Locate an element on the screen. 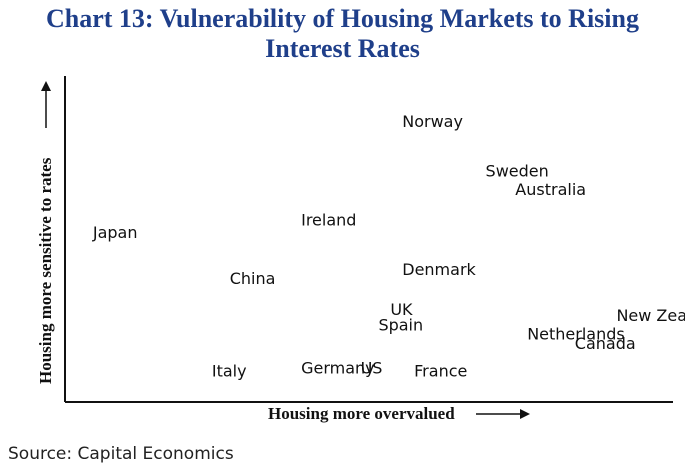 This screenshot has height=472, width=685. point-label-netherlands: Netherlands is located at coordinates (576, 334).